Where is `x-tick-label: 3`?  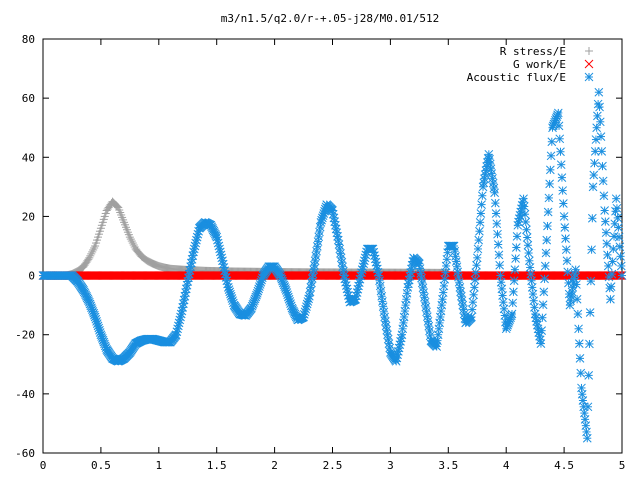
x-tick-label: 3 is located at coordinates (390, 465).